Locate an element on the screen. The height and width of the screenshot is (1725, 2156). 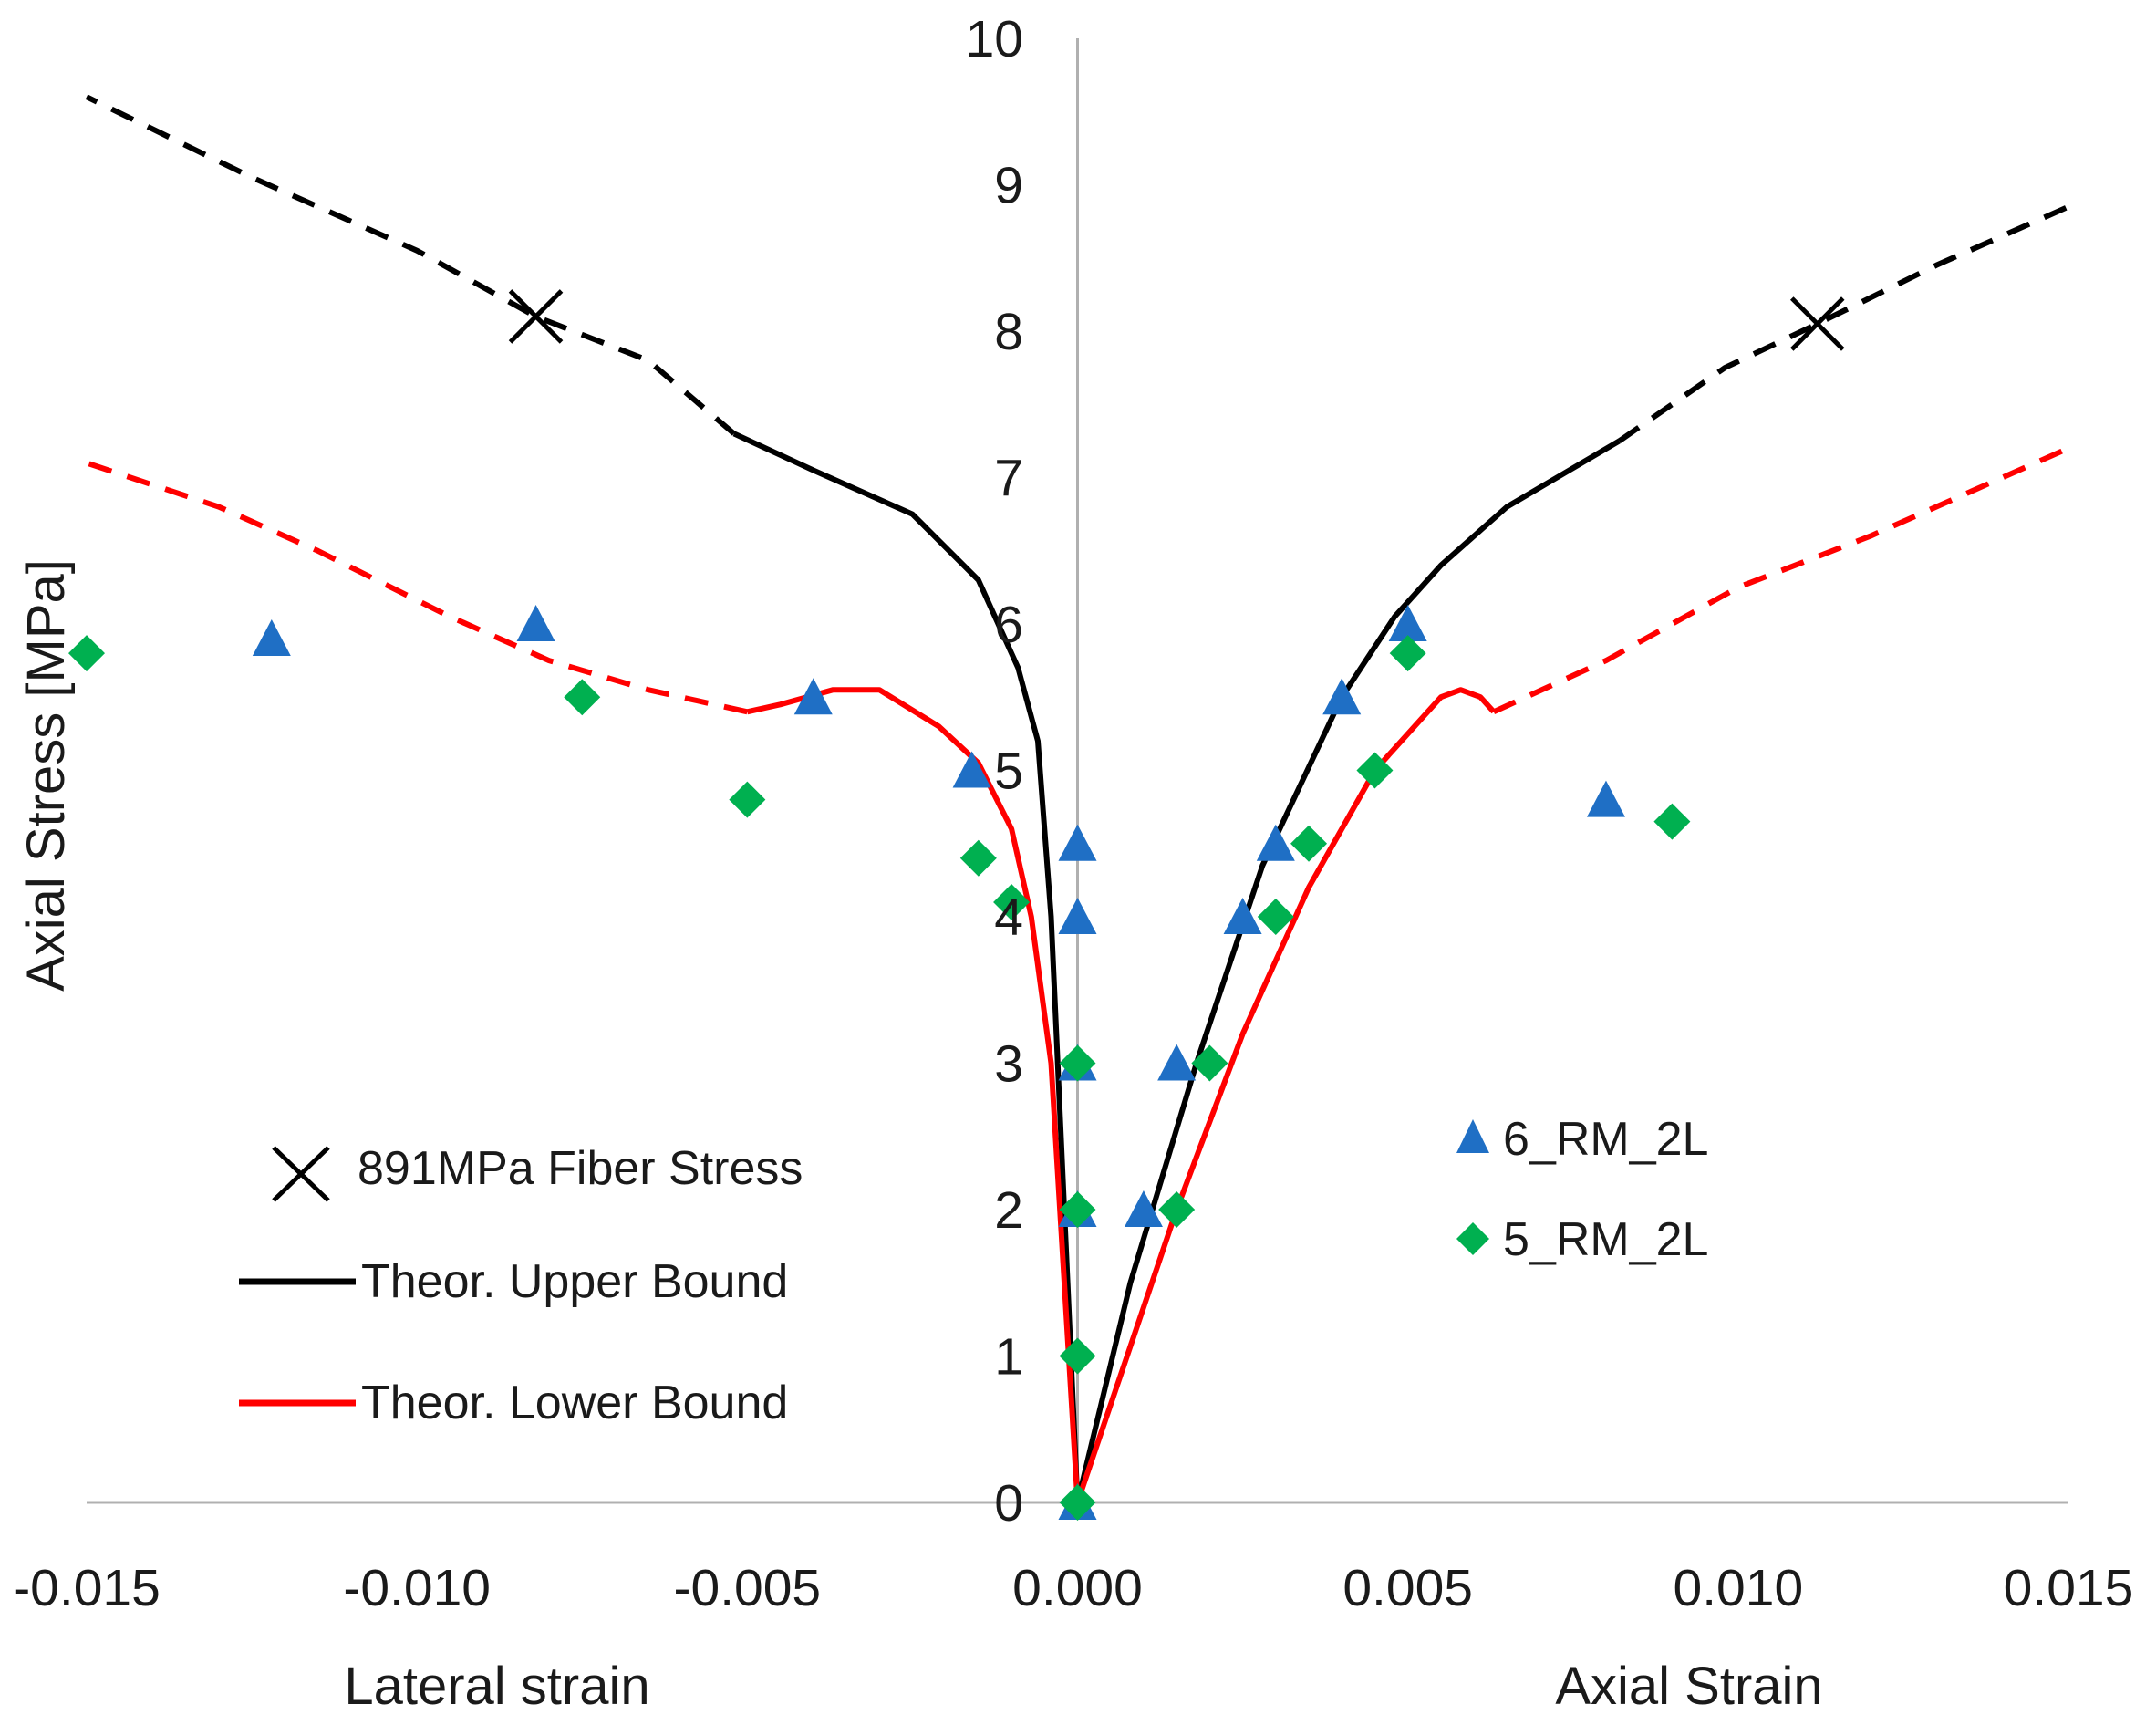
x-tick-label: -0.005 is located at coordinates (748, 1588).